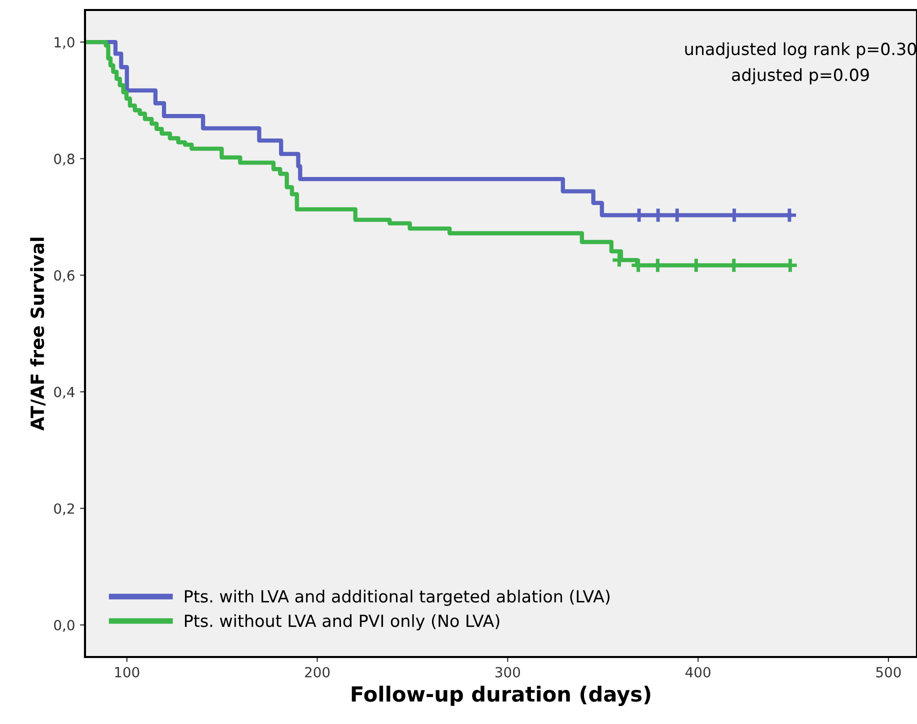 This screenshot has height=724, width=917. What do you see at coordinates (38, 334) in the screenshot?
I see `y-axis-title: AT/AF free Survival` at bounding box center [38, 334].